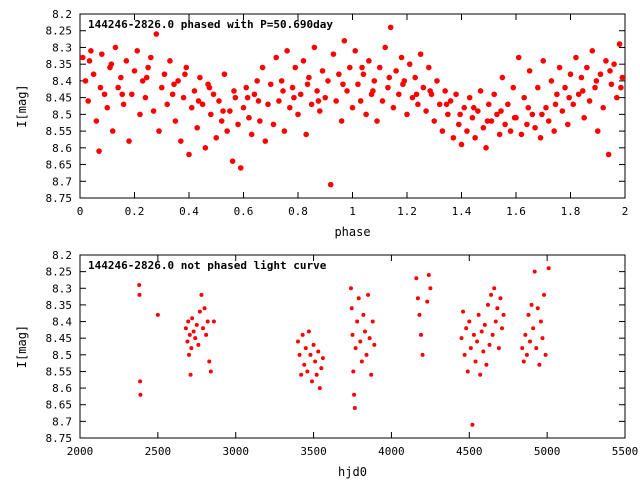  Describe the element at coordinates (59, 272) in the screenshot. I see `y-tick-label: 8.25` at that location.